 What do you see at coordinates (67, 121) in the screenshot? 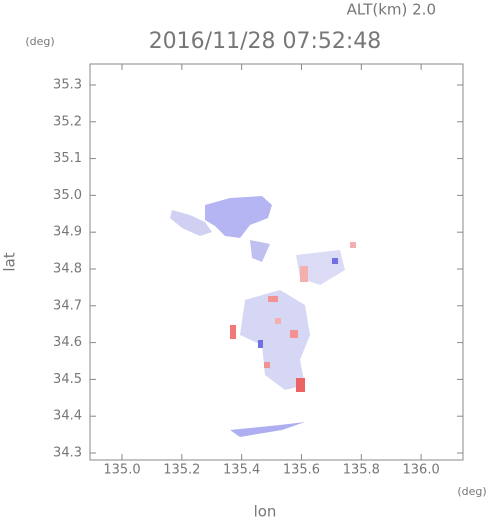
I see `y-tick-label: 35.2` at bounding box center [67, 121].